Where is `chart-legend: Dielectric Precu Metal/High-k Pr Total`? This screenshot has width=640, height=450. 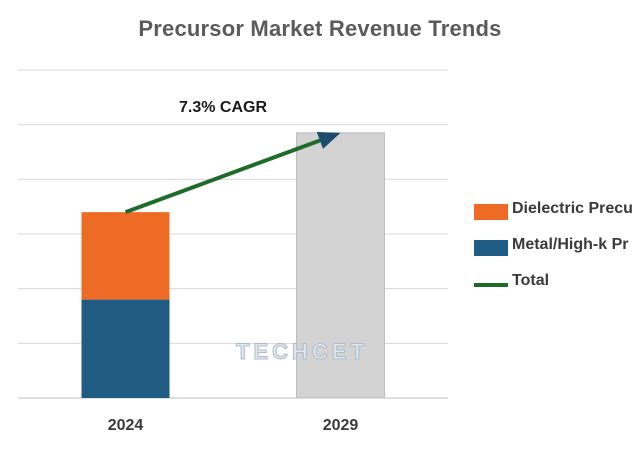
chart-legend: Dielectric Precu Metal/High-k Pr Total is located at coordinates (557, 250).